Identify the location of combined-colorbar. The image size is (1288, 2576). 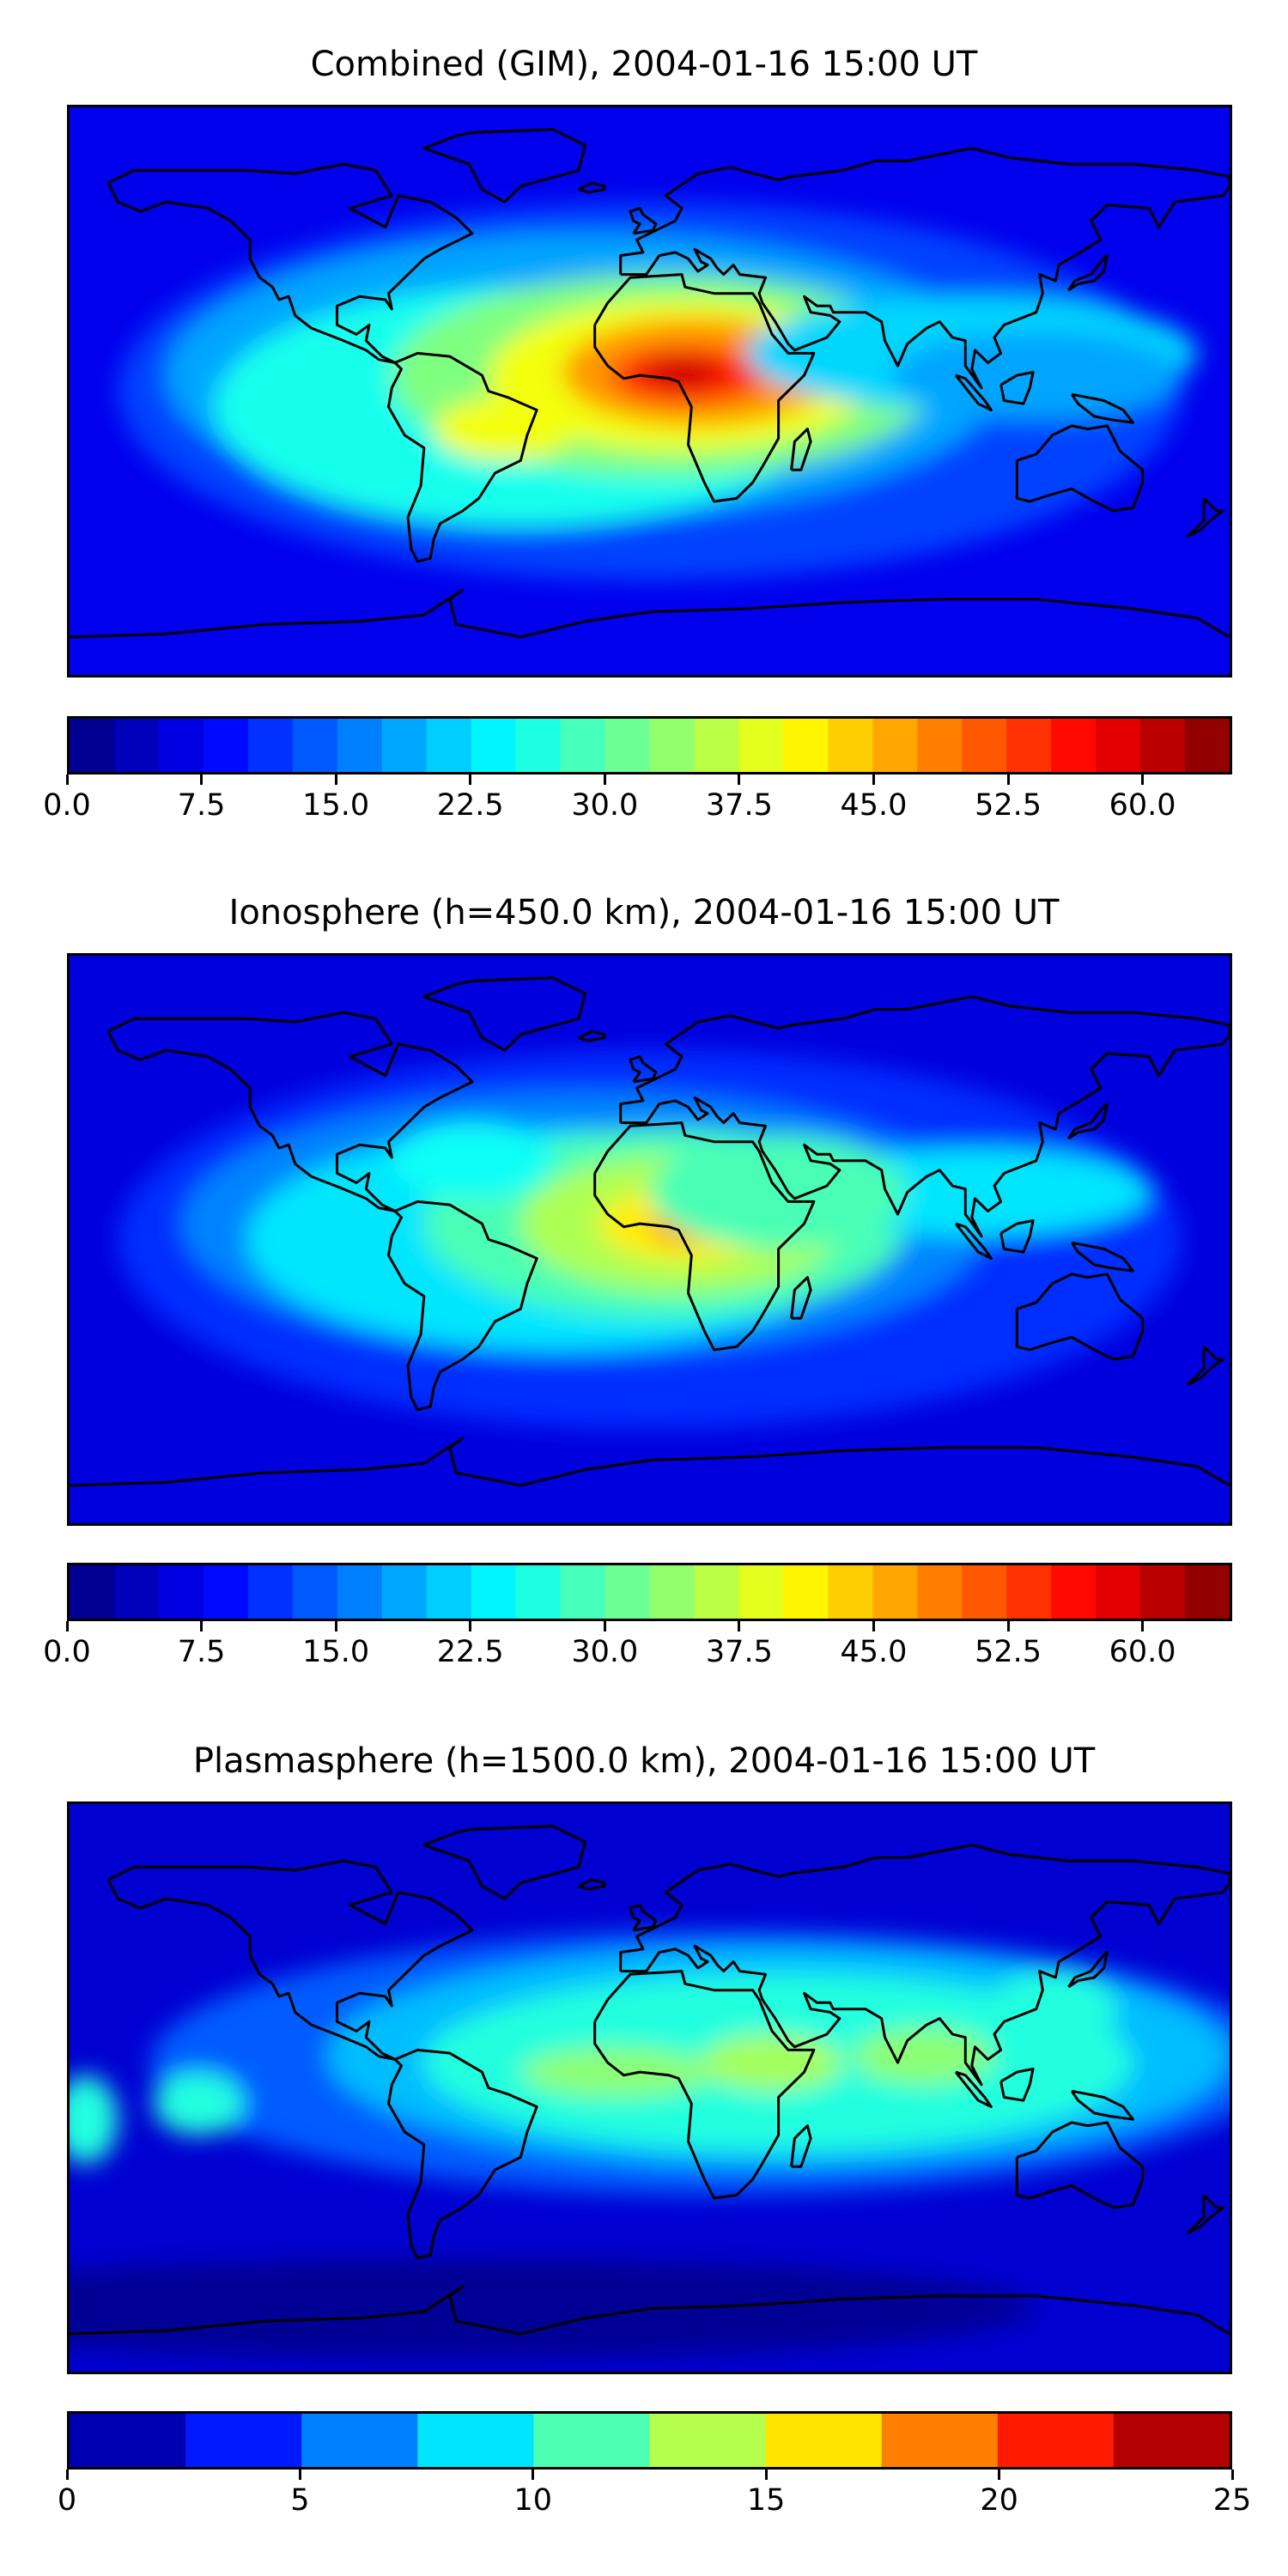
(649, 746).